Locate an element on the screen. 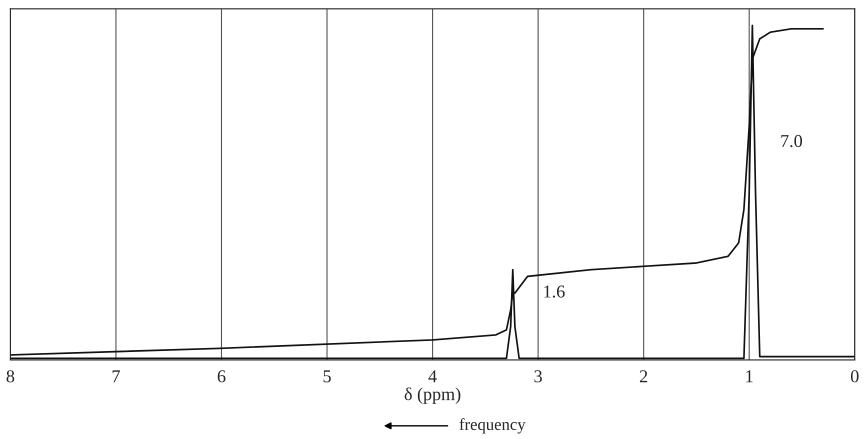 This screenshot has width=866, height=439. x-tick-label: 1 is located at coordinates (749, 376).